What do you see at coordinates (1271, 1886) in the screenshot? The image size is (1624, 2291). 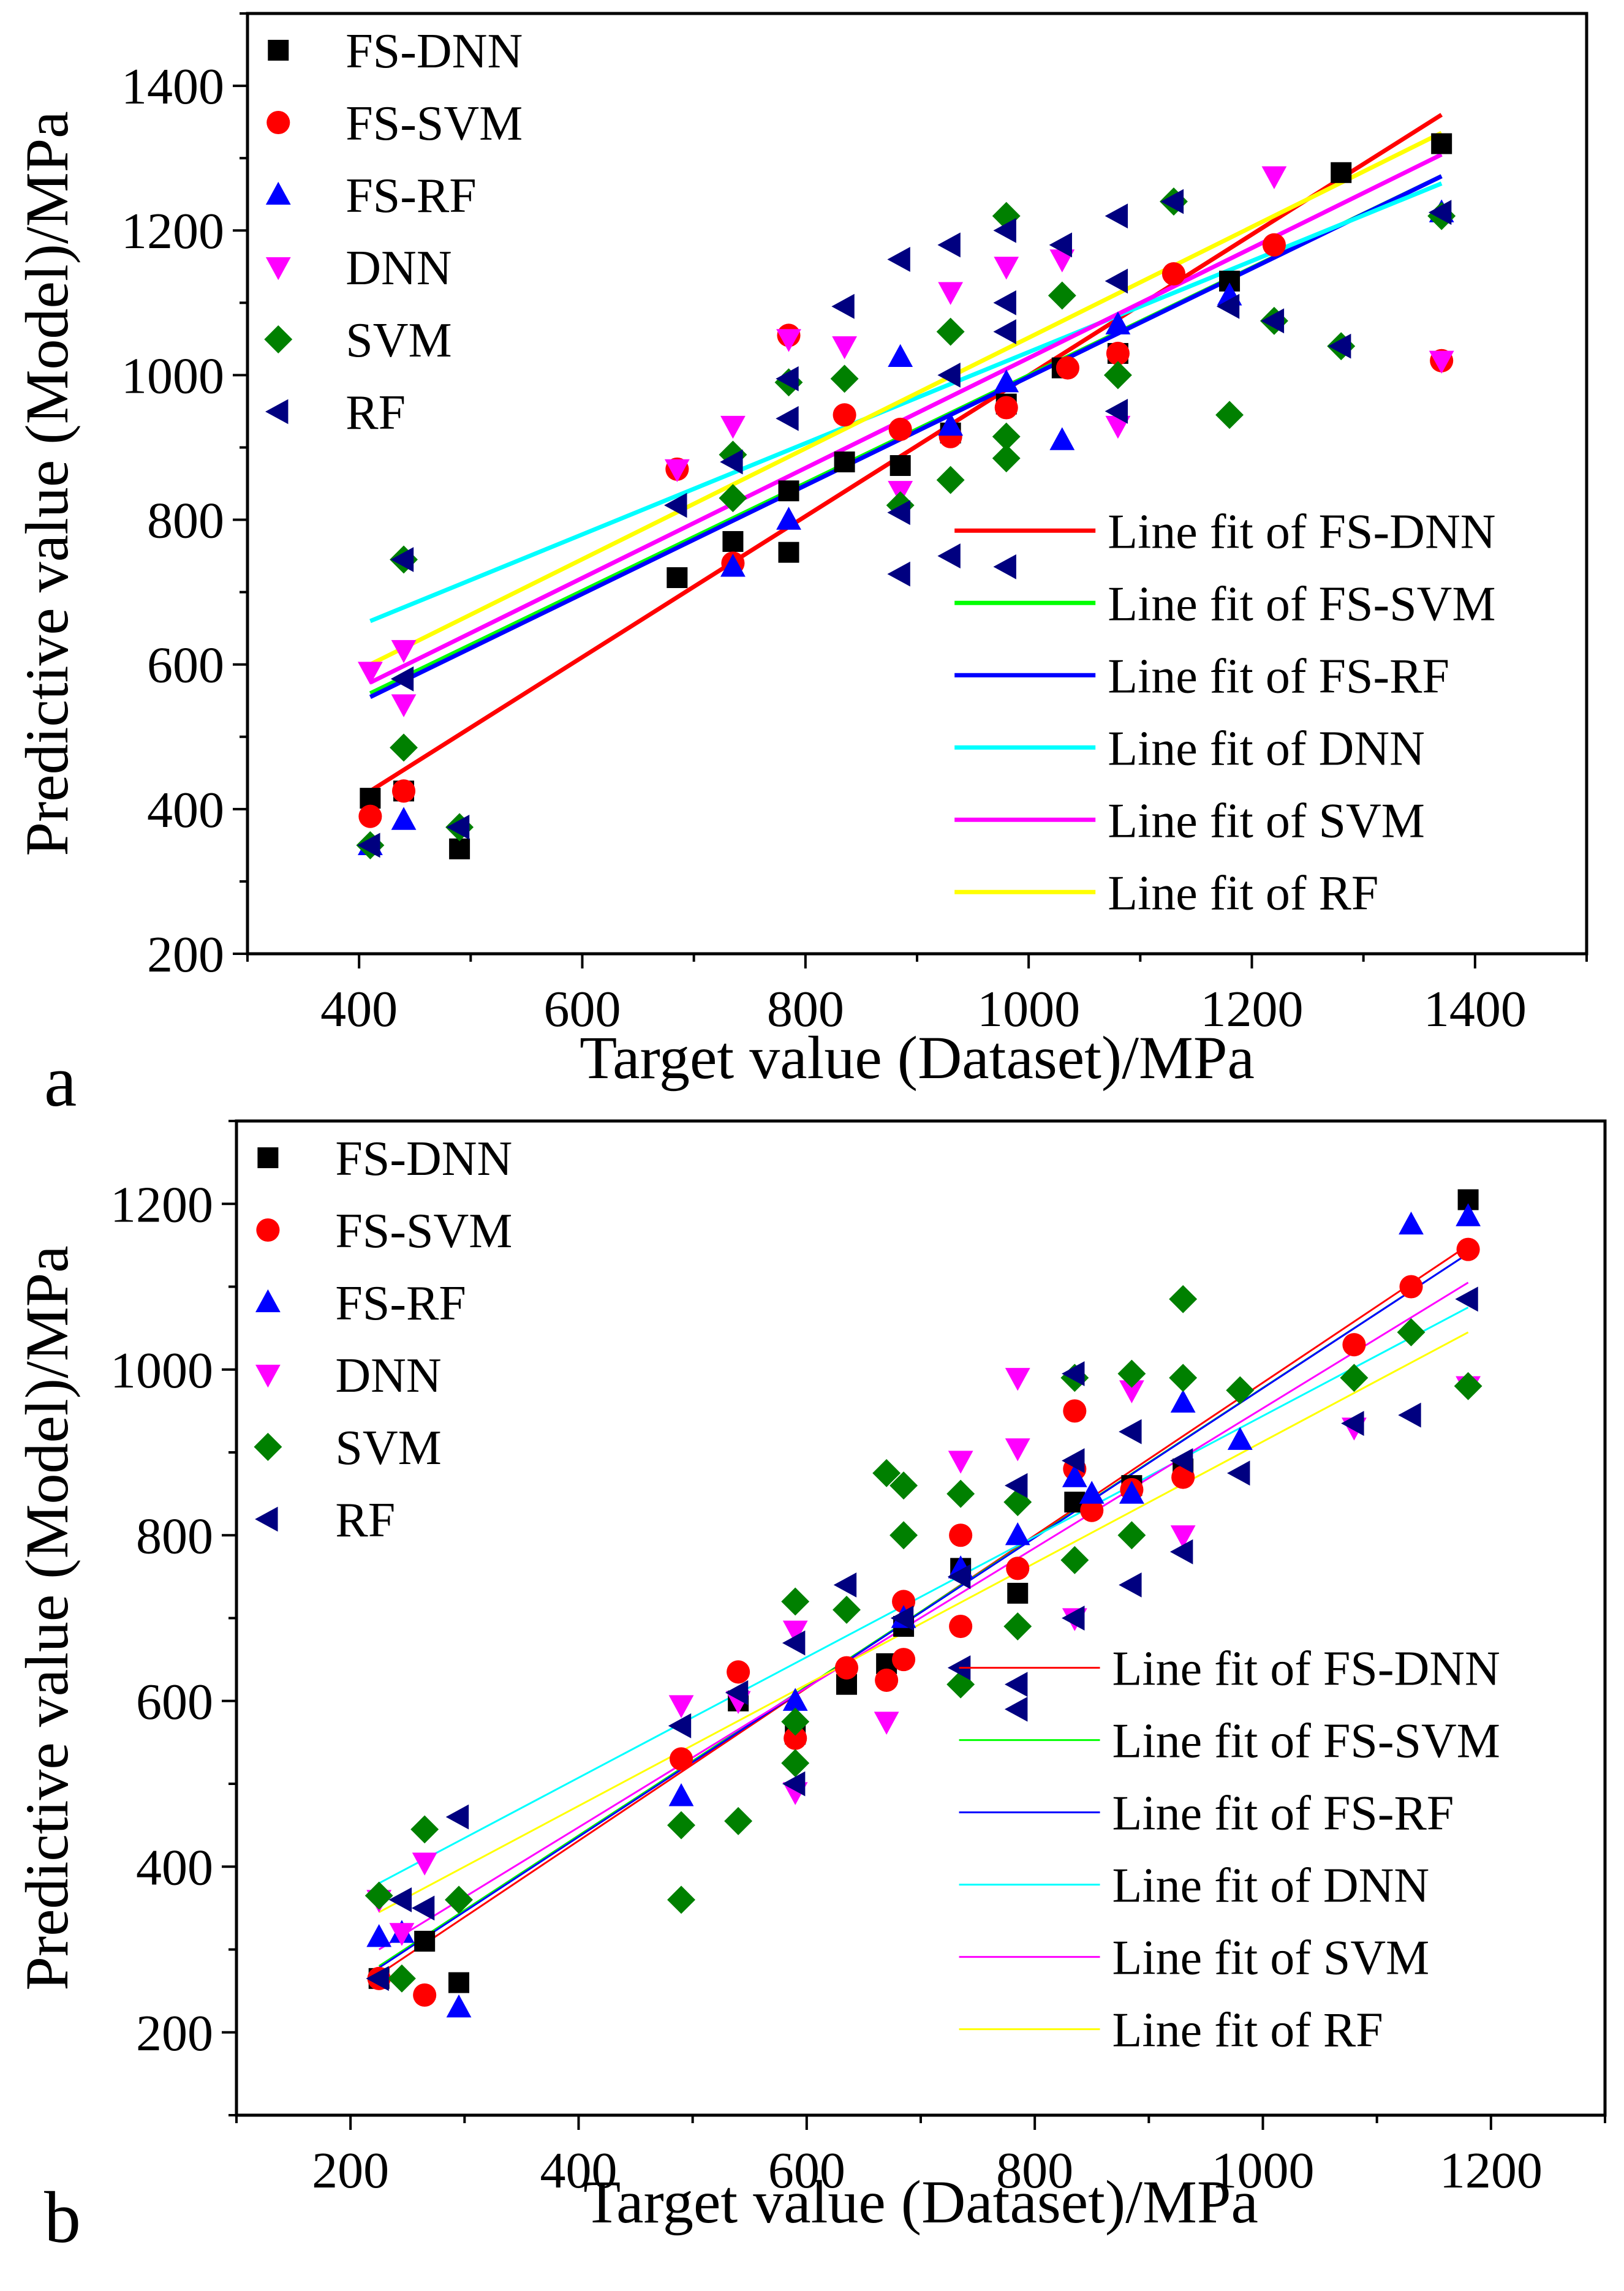 I see `fit-legend-label: Line fit of DNN` at bounding box center [1271, 1886].